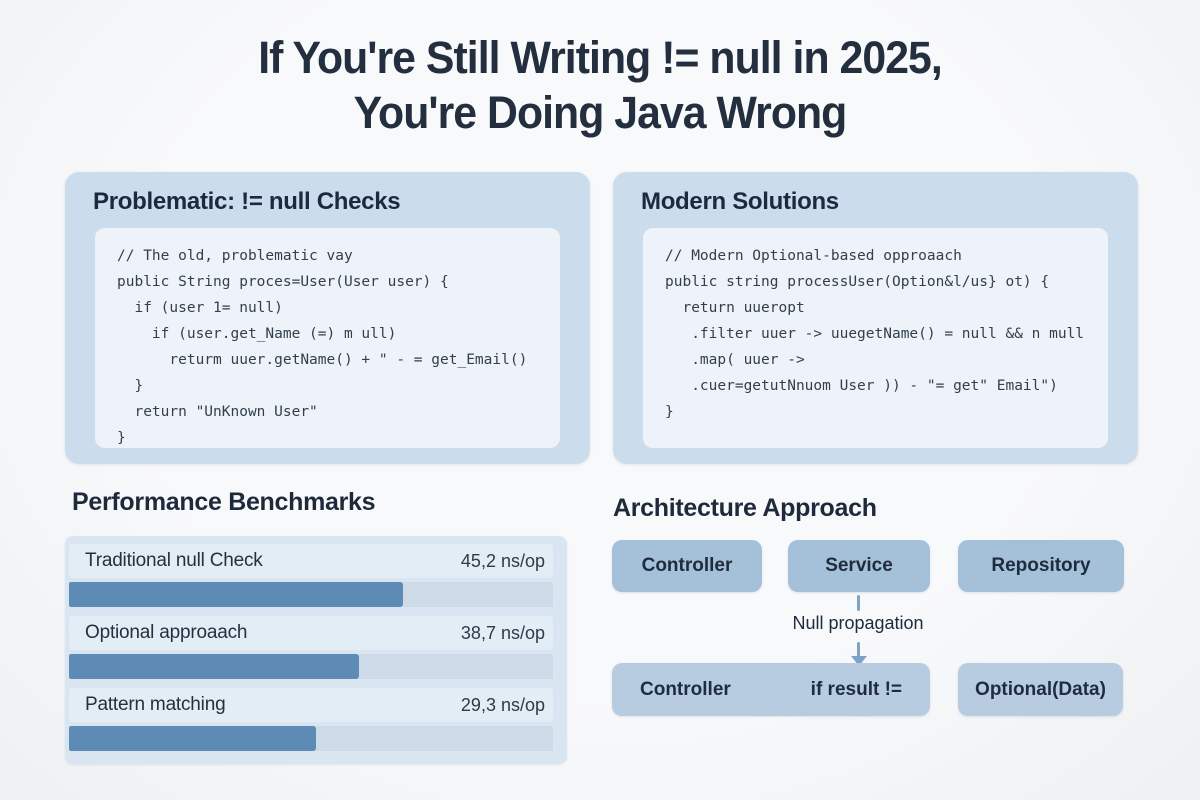 The image size is (1200, 800). I want to click on benchmark-value: 38,7 ns/op, so click(502, 632).